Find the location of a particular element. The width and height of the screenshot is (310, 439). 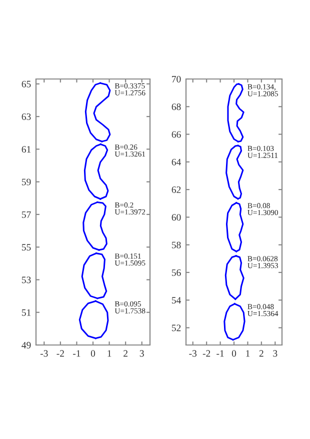

y-tick-label: 51 is located at coordinates (26, 312).